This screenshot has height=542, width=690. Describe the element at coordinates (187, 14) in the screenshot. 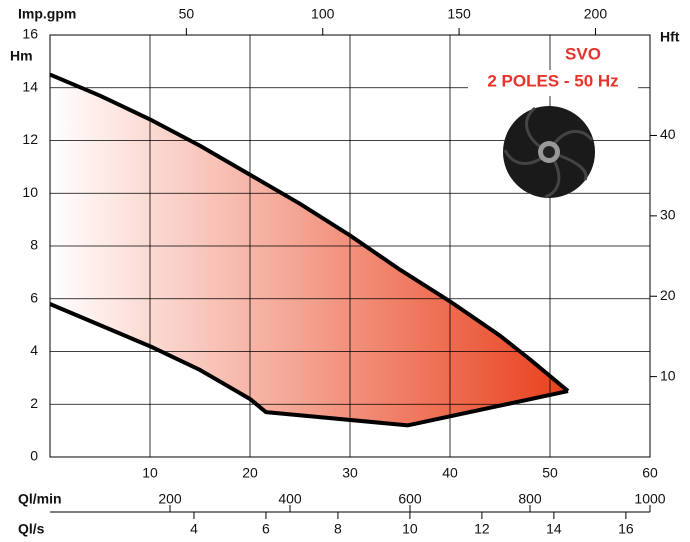

I see `axis-tick-label: 50` at that location.